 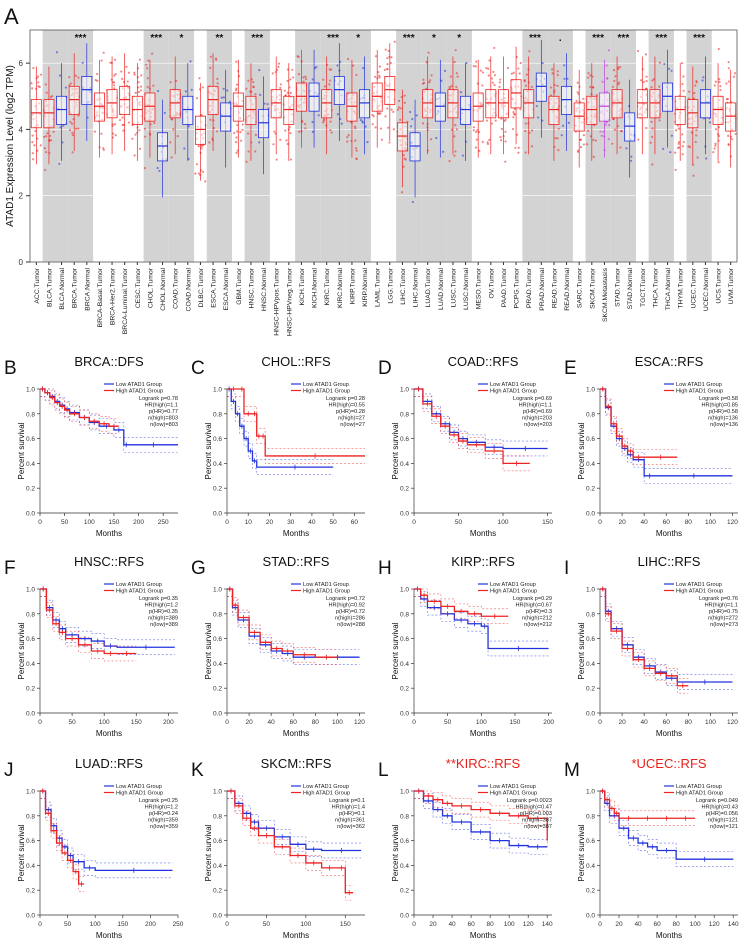 I want to click on x-tick-label: 50, so click(x=72, y=722).